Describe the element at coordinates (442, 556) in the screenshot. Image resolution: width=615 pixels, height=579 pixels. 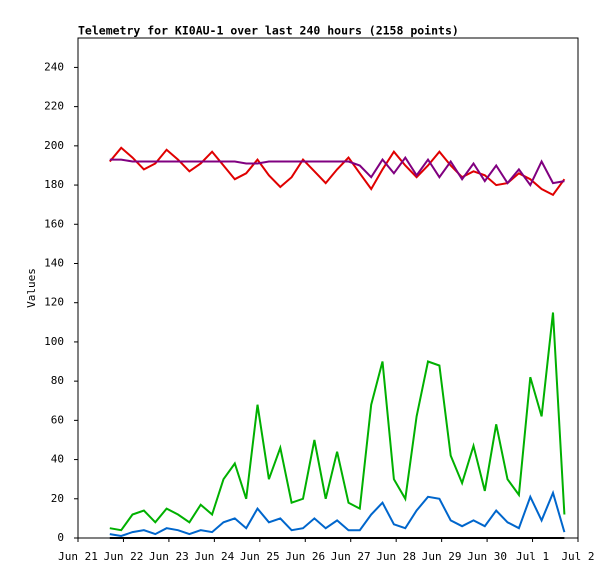
I see `x-tick-label: Jun 29` at that location.